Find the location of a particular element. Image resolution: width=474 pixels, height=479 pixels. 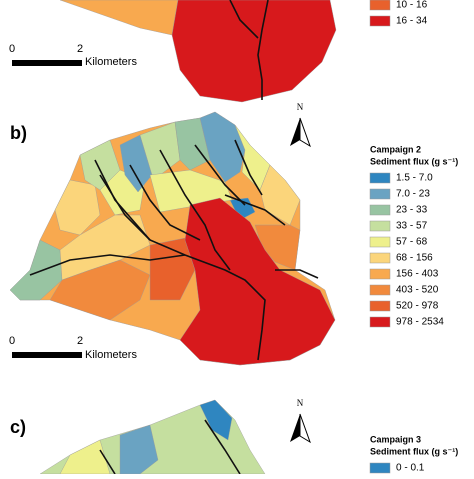

legend-title: Campaign 2 is located at coordinates (395, 149).